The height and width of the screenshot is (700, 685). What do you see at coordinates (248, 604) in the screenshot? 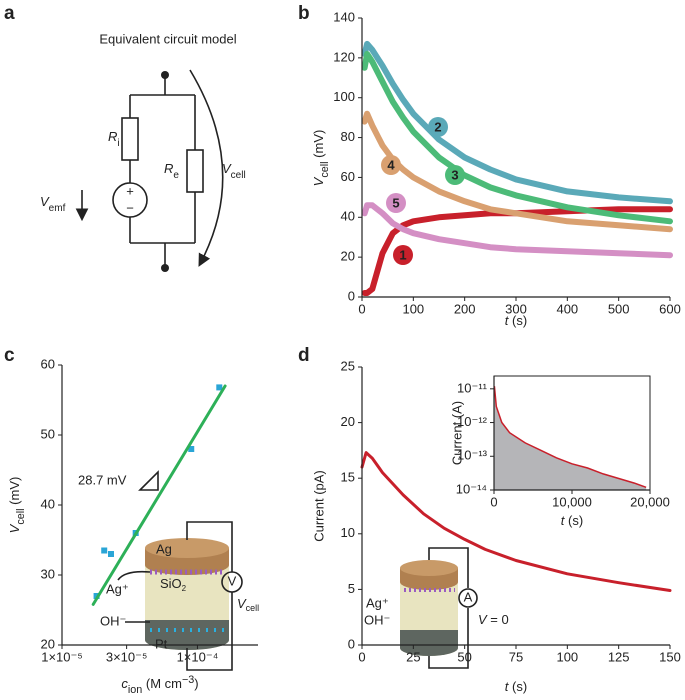
I see `vcell-label: Vcell` at bounding box center [248, 604].